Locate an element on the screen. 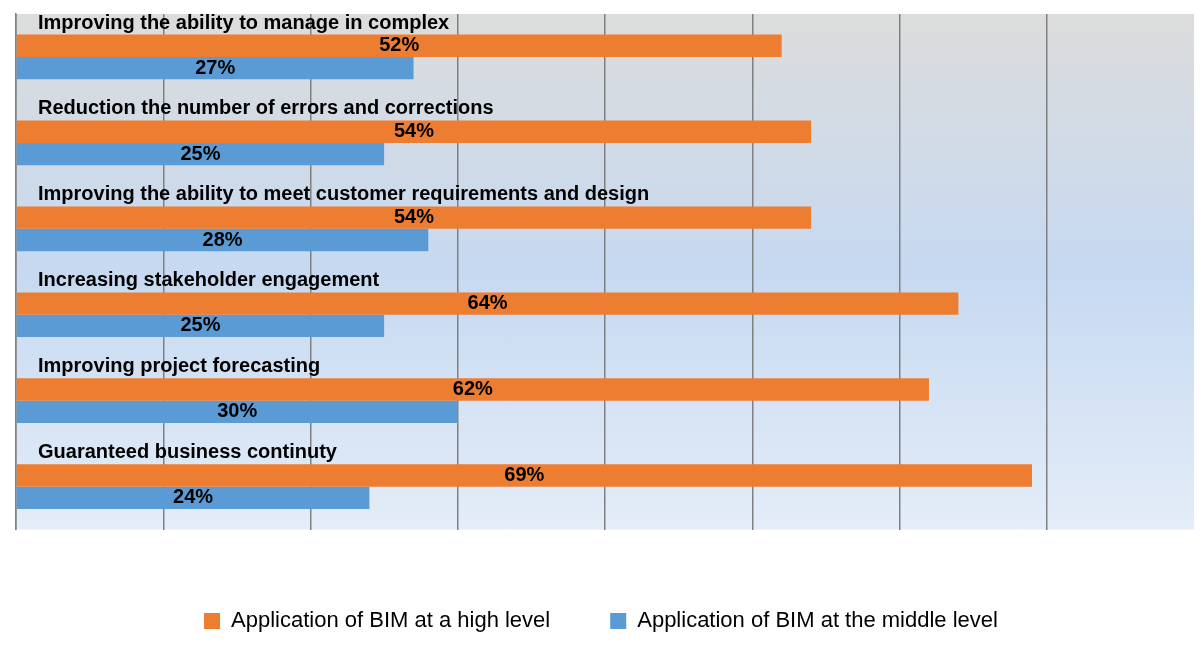 This screenshot has height=670, width=1202. data-label: 69% is located at coordinates (524, 473).